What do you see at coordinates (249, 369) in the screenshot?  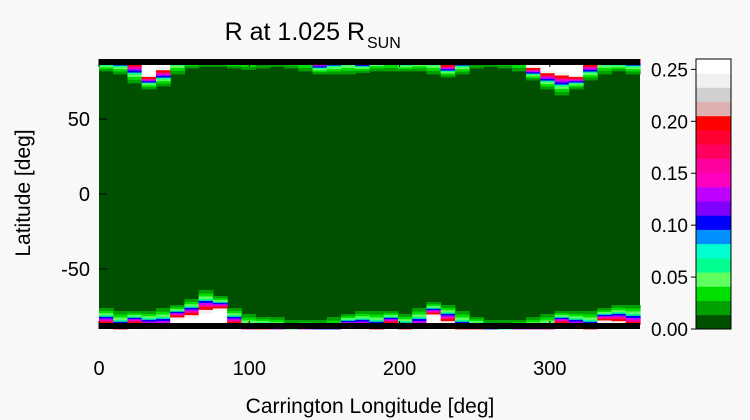 I see `x-tick-label: 100` at bounding box center [249, 369].